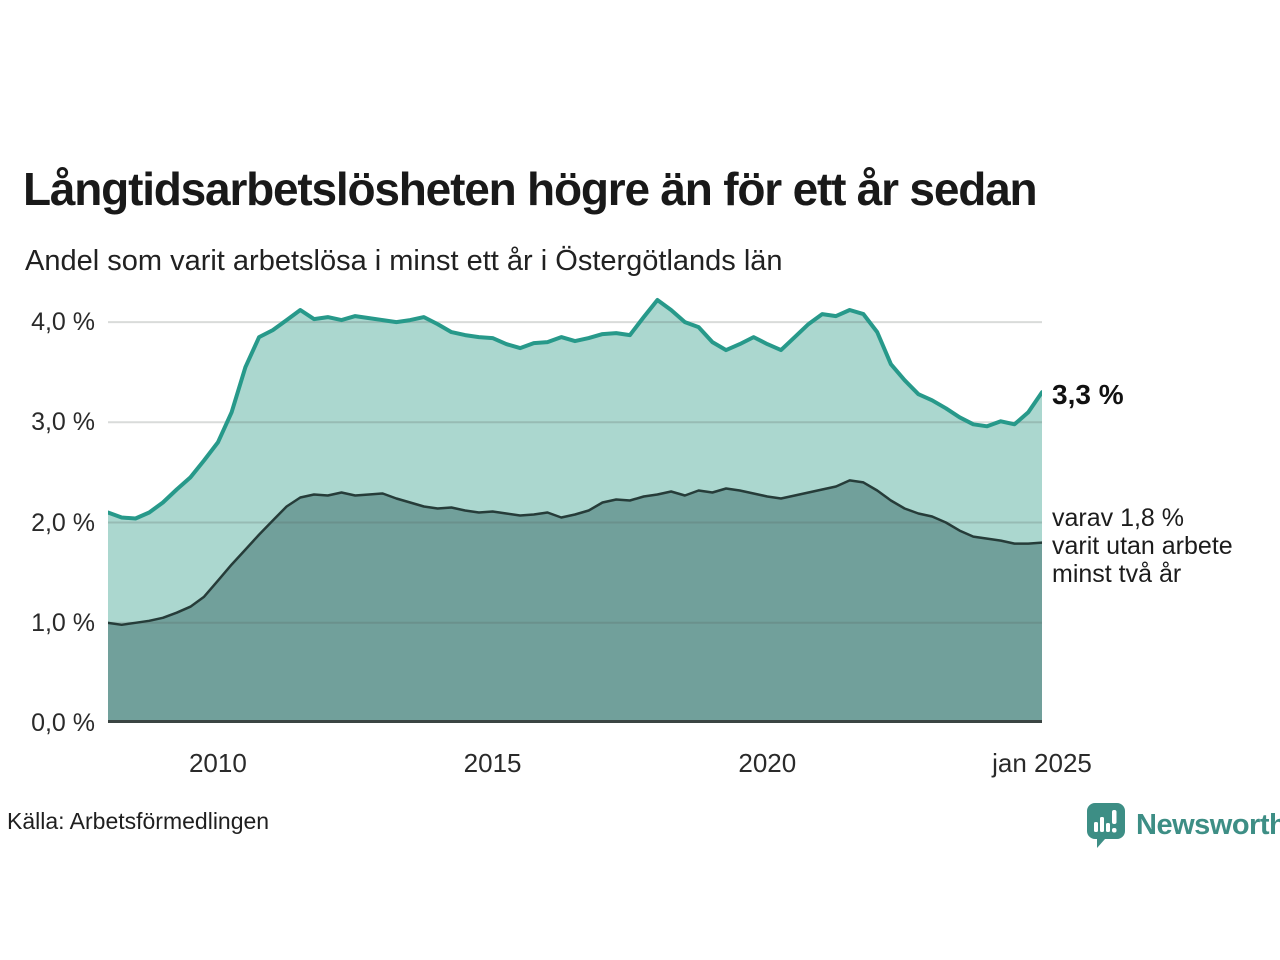  What do you see at coordinates (1088, 394) in the screenshot?
I see `series-end-value-label: 3,3 %` at bounding box center [1088, 394].